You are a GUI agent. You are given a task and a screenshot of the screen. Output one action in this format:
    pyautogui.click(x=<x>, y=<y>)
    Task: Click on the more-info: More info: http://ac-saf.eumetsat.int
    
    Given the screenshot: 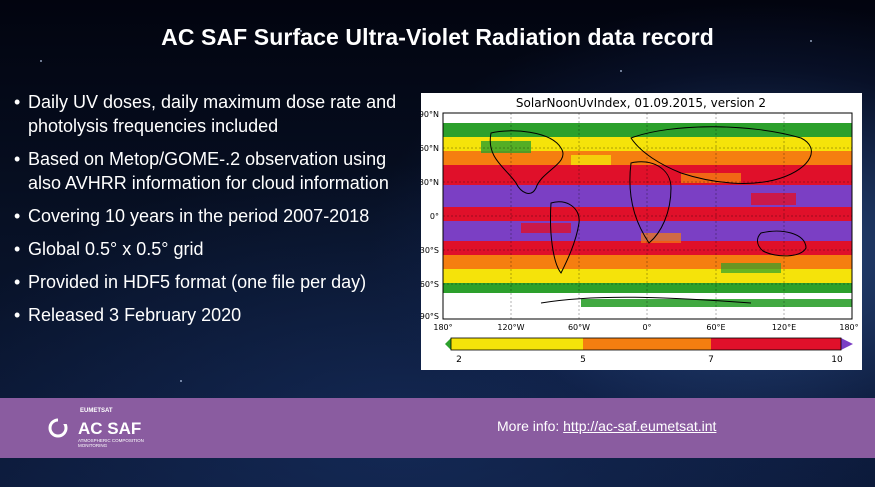 What is the action you would take?
    pyautogui.click(x=606, y=426)
    